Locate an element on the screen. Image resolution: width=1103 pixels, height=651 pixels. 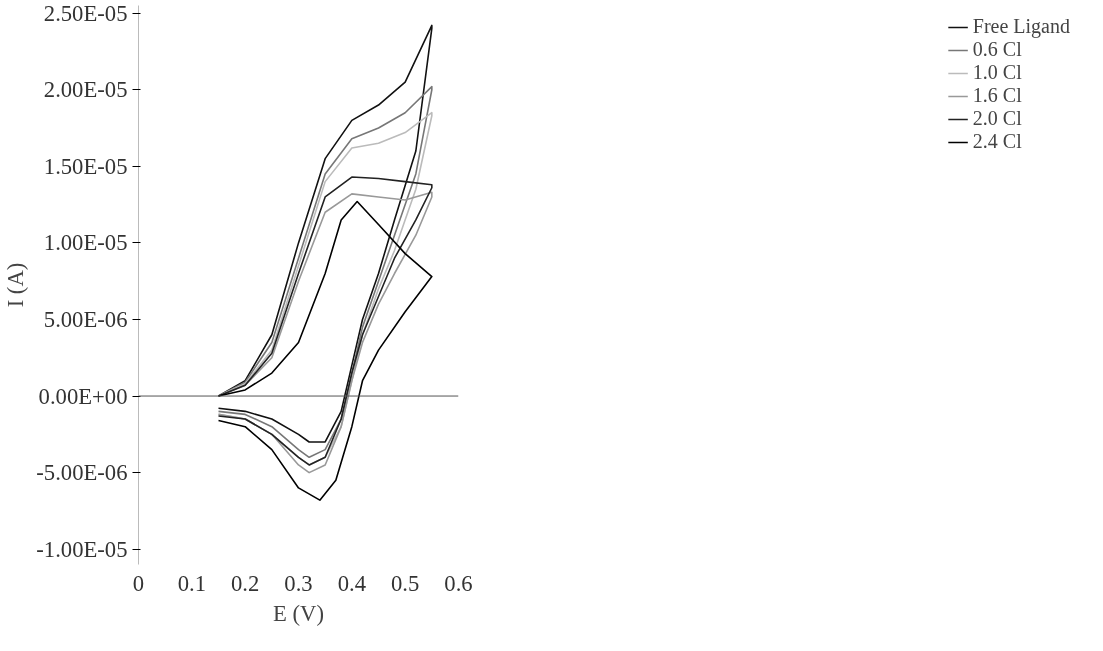
x-axis-title: E (V) is located at coordinates (298, 613).